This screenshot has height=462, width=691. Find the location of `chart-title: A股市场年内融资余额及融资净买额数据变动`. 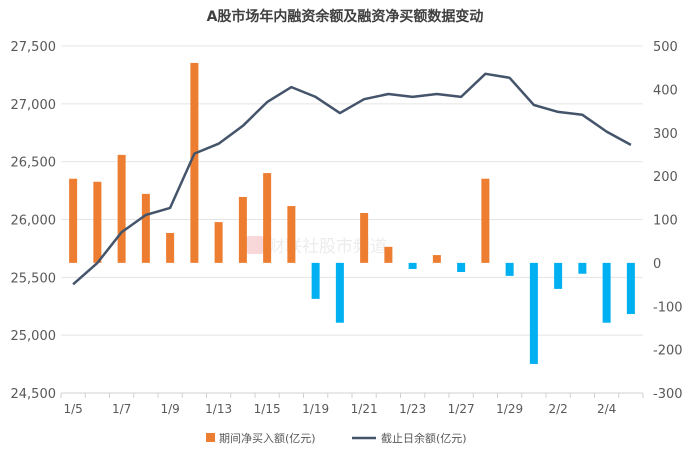

chart-title: A股市场年内融资余额及融资净买额数据变动 is located at coordinates (345, 16).